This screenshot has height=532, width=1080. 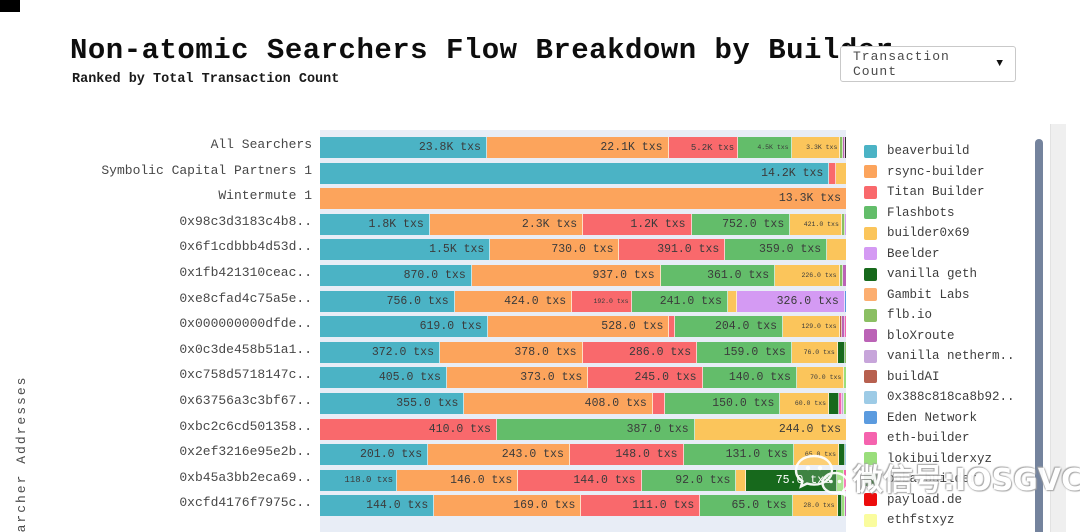 What do you see at coordinates (841, 327) in the screenshot?
I see `bar-segment-buildai` at bounding box center [841, 327].